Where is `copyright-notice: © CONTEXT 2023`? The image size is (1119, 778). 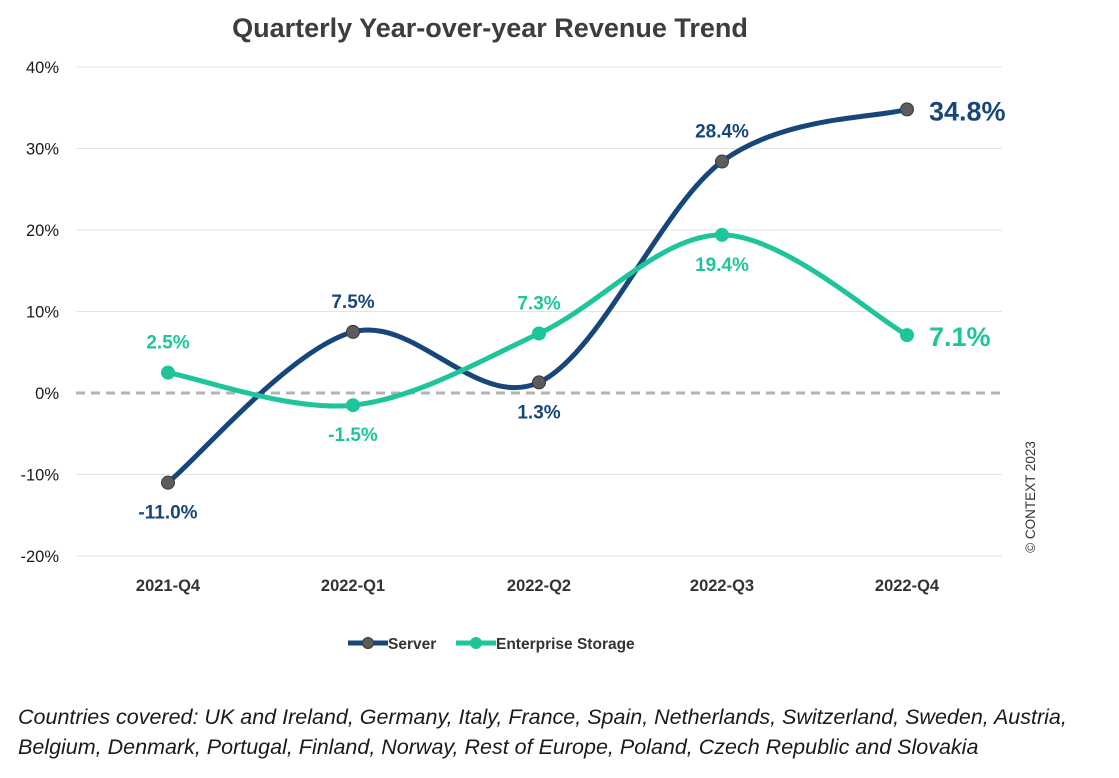
copyright-notice: © CONTEXT 2023 is located at coordinates (1030, 497).